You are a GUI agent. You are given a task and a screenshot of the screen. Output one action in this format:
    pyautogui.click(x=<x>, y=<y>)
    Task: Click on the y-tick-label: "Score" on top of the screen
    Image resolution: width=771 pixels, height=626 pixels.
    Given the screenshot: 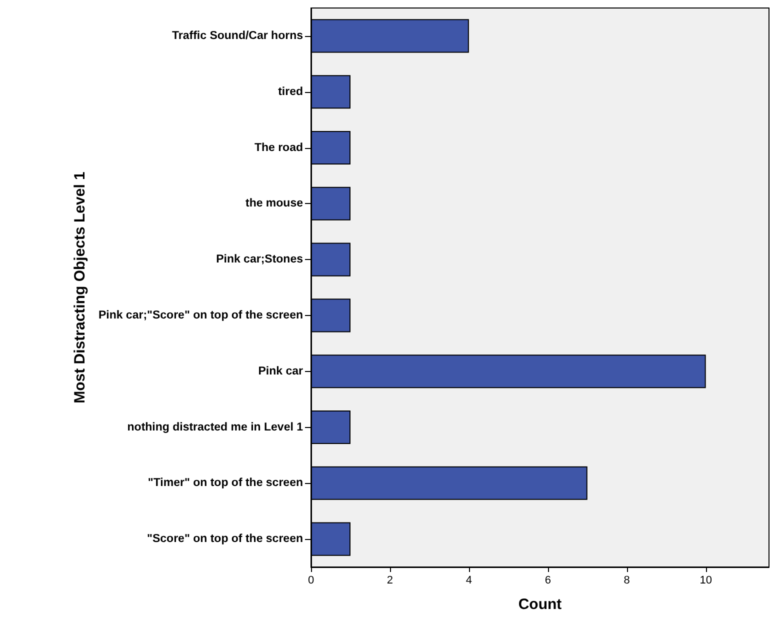 What is the action you would take?
    pyautogui.click(x=225, y=539)
    